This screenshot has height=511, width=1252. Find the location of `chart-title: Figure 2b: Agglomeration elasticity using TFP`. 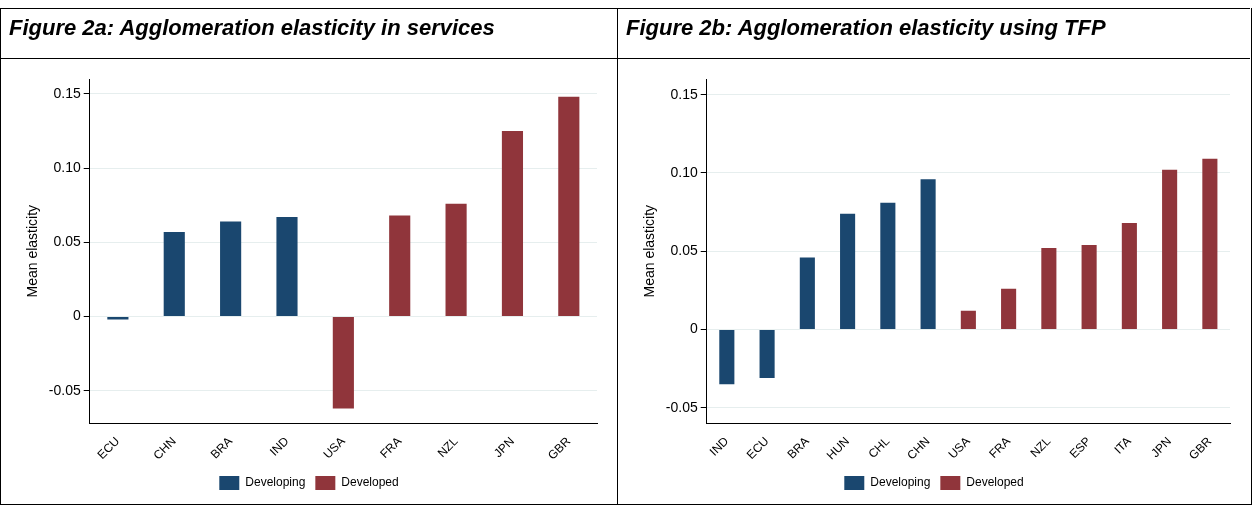

chart-title: Figure 2b: Agglomeration elasticity using TFP is located at coordinates (934, 34).